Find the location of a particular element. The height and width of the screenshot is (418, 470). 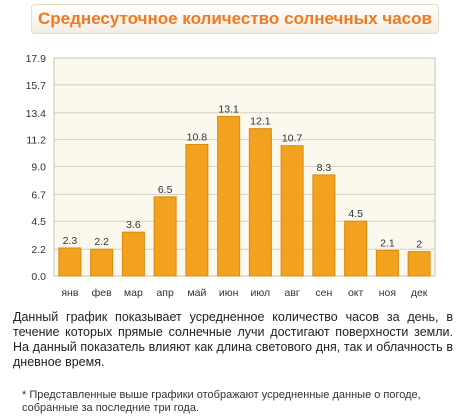

x-tick-label: апр is located at coordinates (165, 293).